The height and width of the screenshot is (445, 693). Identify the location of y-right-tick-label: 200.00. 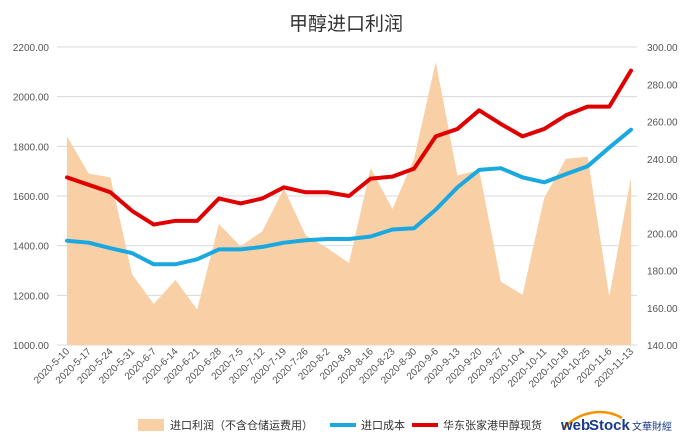
(662, 234).